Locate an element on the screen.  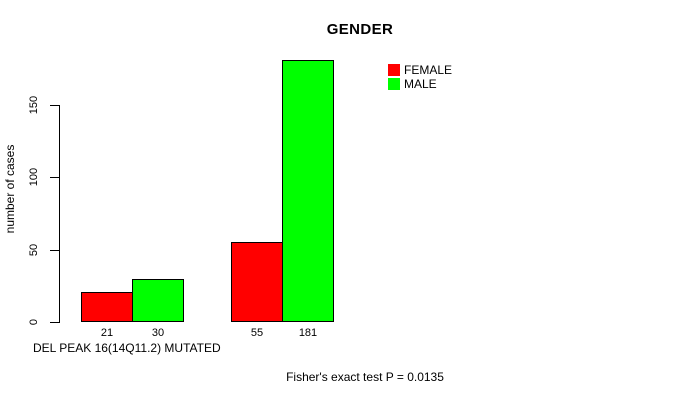
legend-item-male: MALE is located at coordinates (420, 84).